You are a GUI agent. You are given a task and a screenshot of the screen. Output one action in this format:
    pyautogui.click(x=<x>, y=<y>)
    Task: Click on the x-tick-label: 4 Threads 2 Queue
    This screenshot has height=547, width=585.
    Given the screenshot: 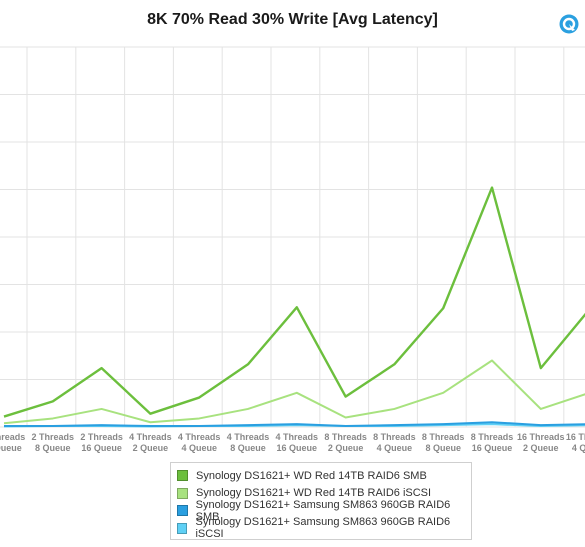 What is the action you would take?
    pyautogui.click(x=150, y=442)
    